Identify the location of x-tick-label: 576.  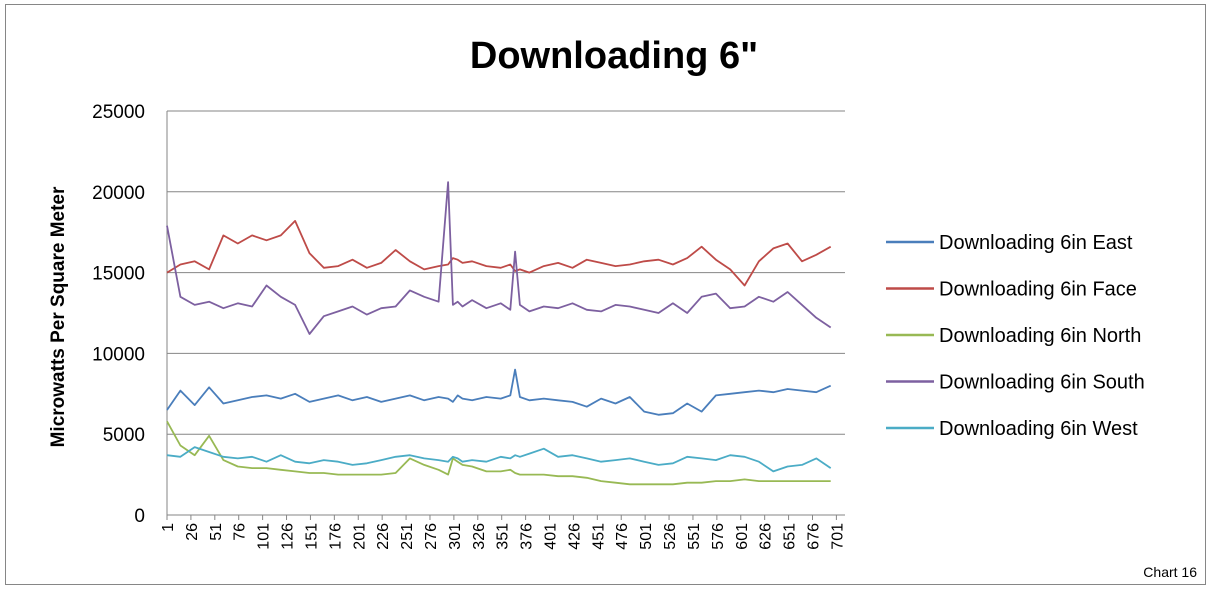
(718, 536).